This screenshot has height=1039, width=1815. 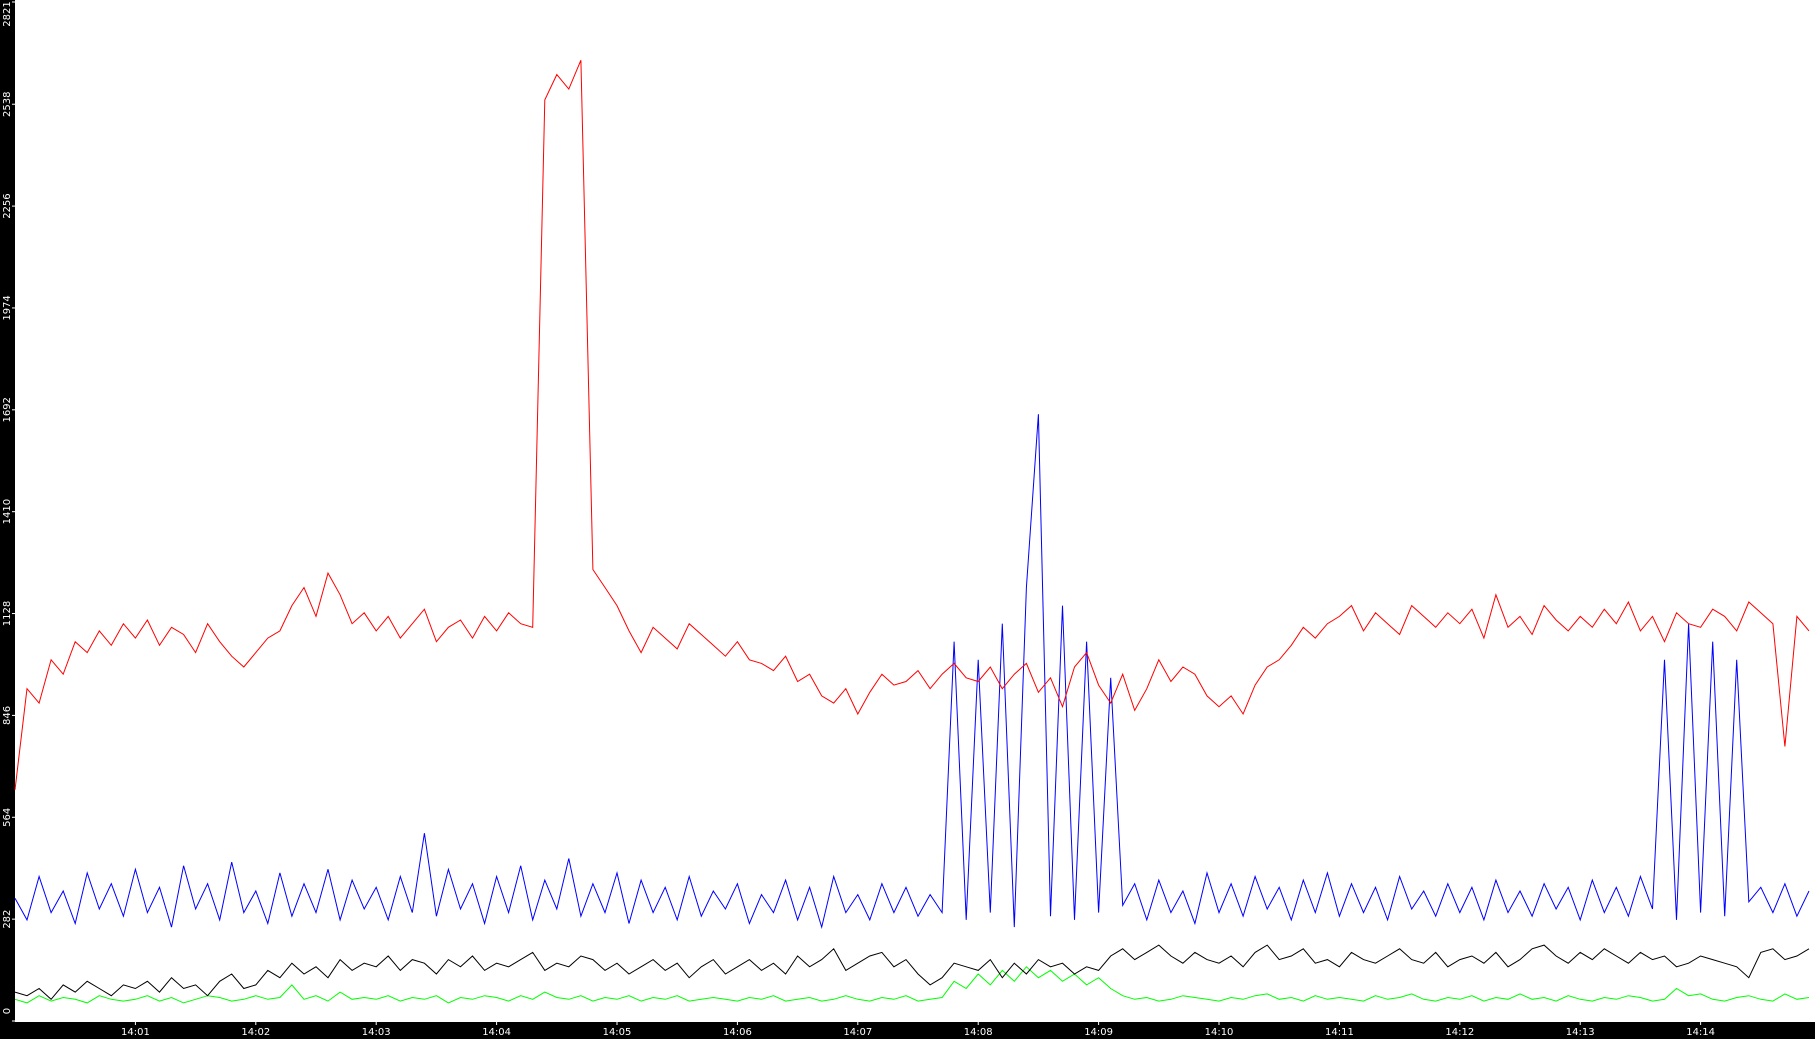 I want to click on x-axis-strip, so click(x=907, y=1030).